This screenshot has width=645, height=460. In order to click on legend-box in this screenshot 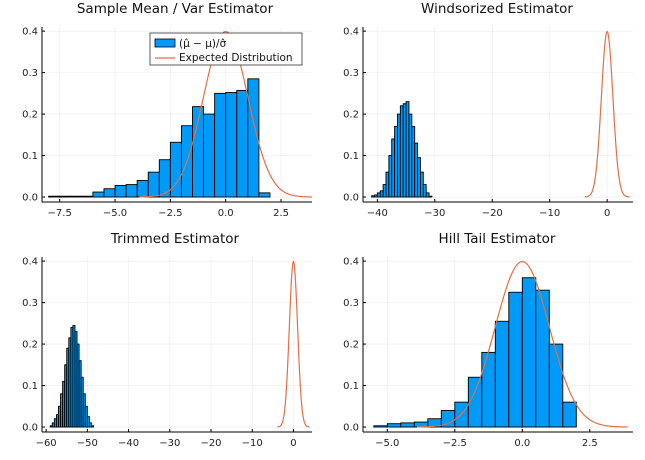, I will do `click(226, 49)`.